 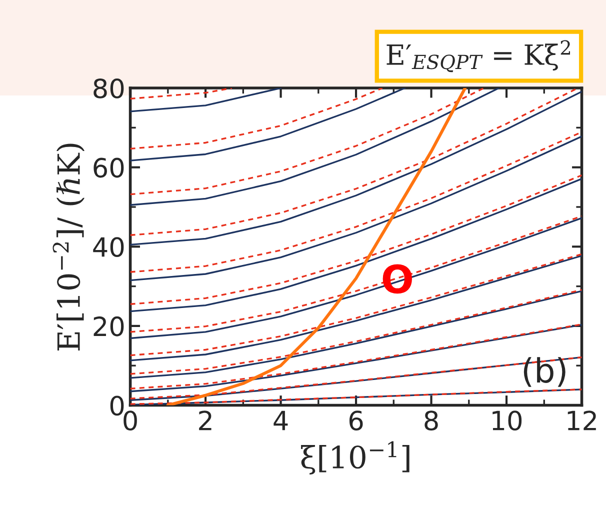 I want to click on y-tick-label: 80, so click(x=109, y=88).